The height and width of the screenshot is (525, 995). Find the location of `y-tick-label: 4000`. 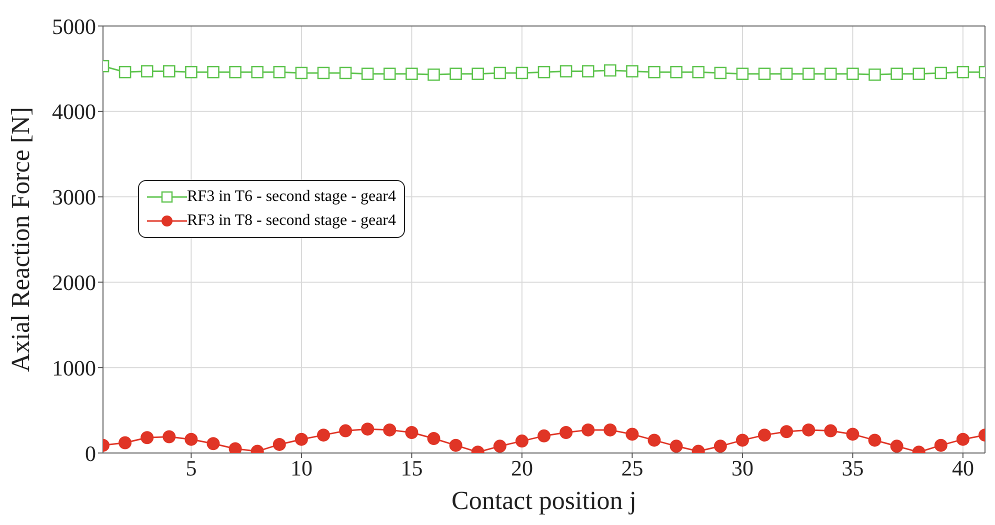

y-tick-label: 4000 is located at coordinates (74, 111).